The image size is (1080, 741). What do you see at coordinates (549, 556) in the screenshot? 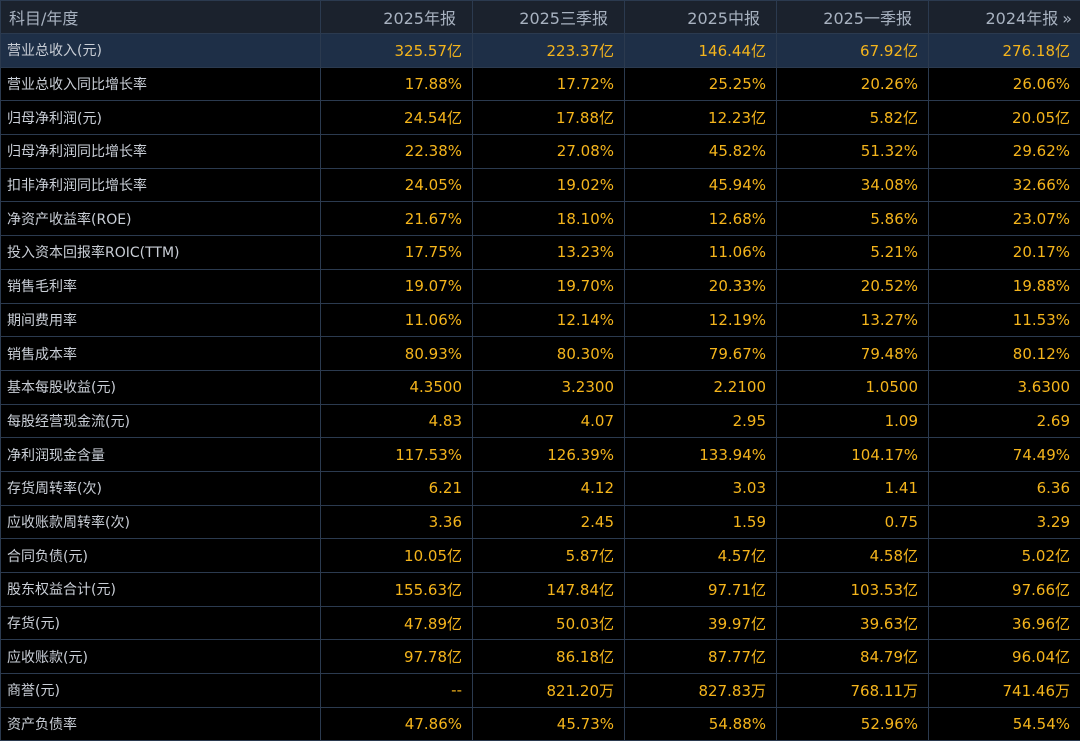
I see `value-cell: 5.87亿` at bounding box center [549, 556].